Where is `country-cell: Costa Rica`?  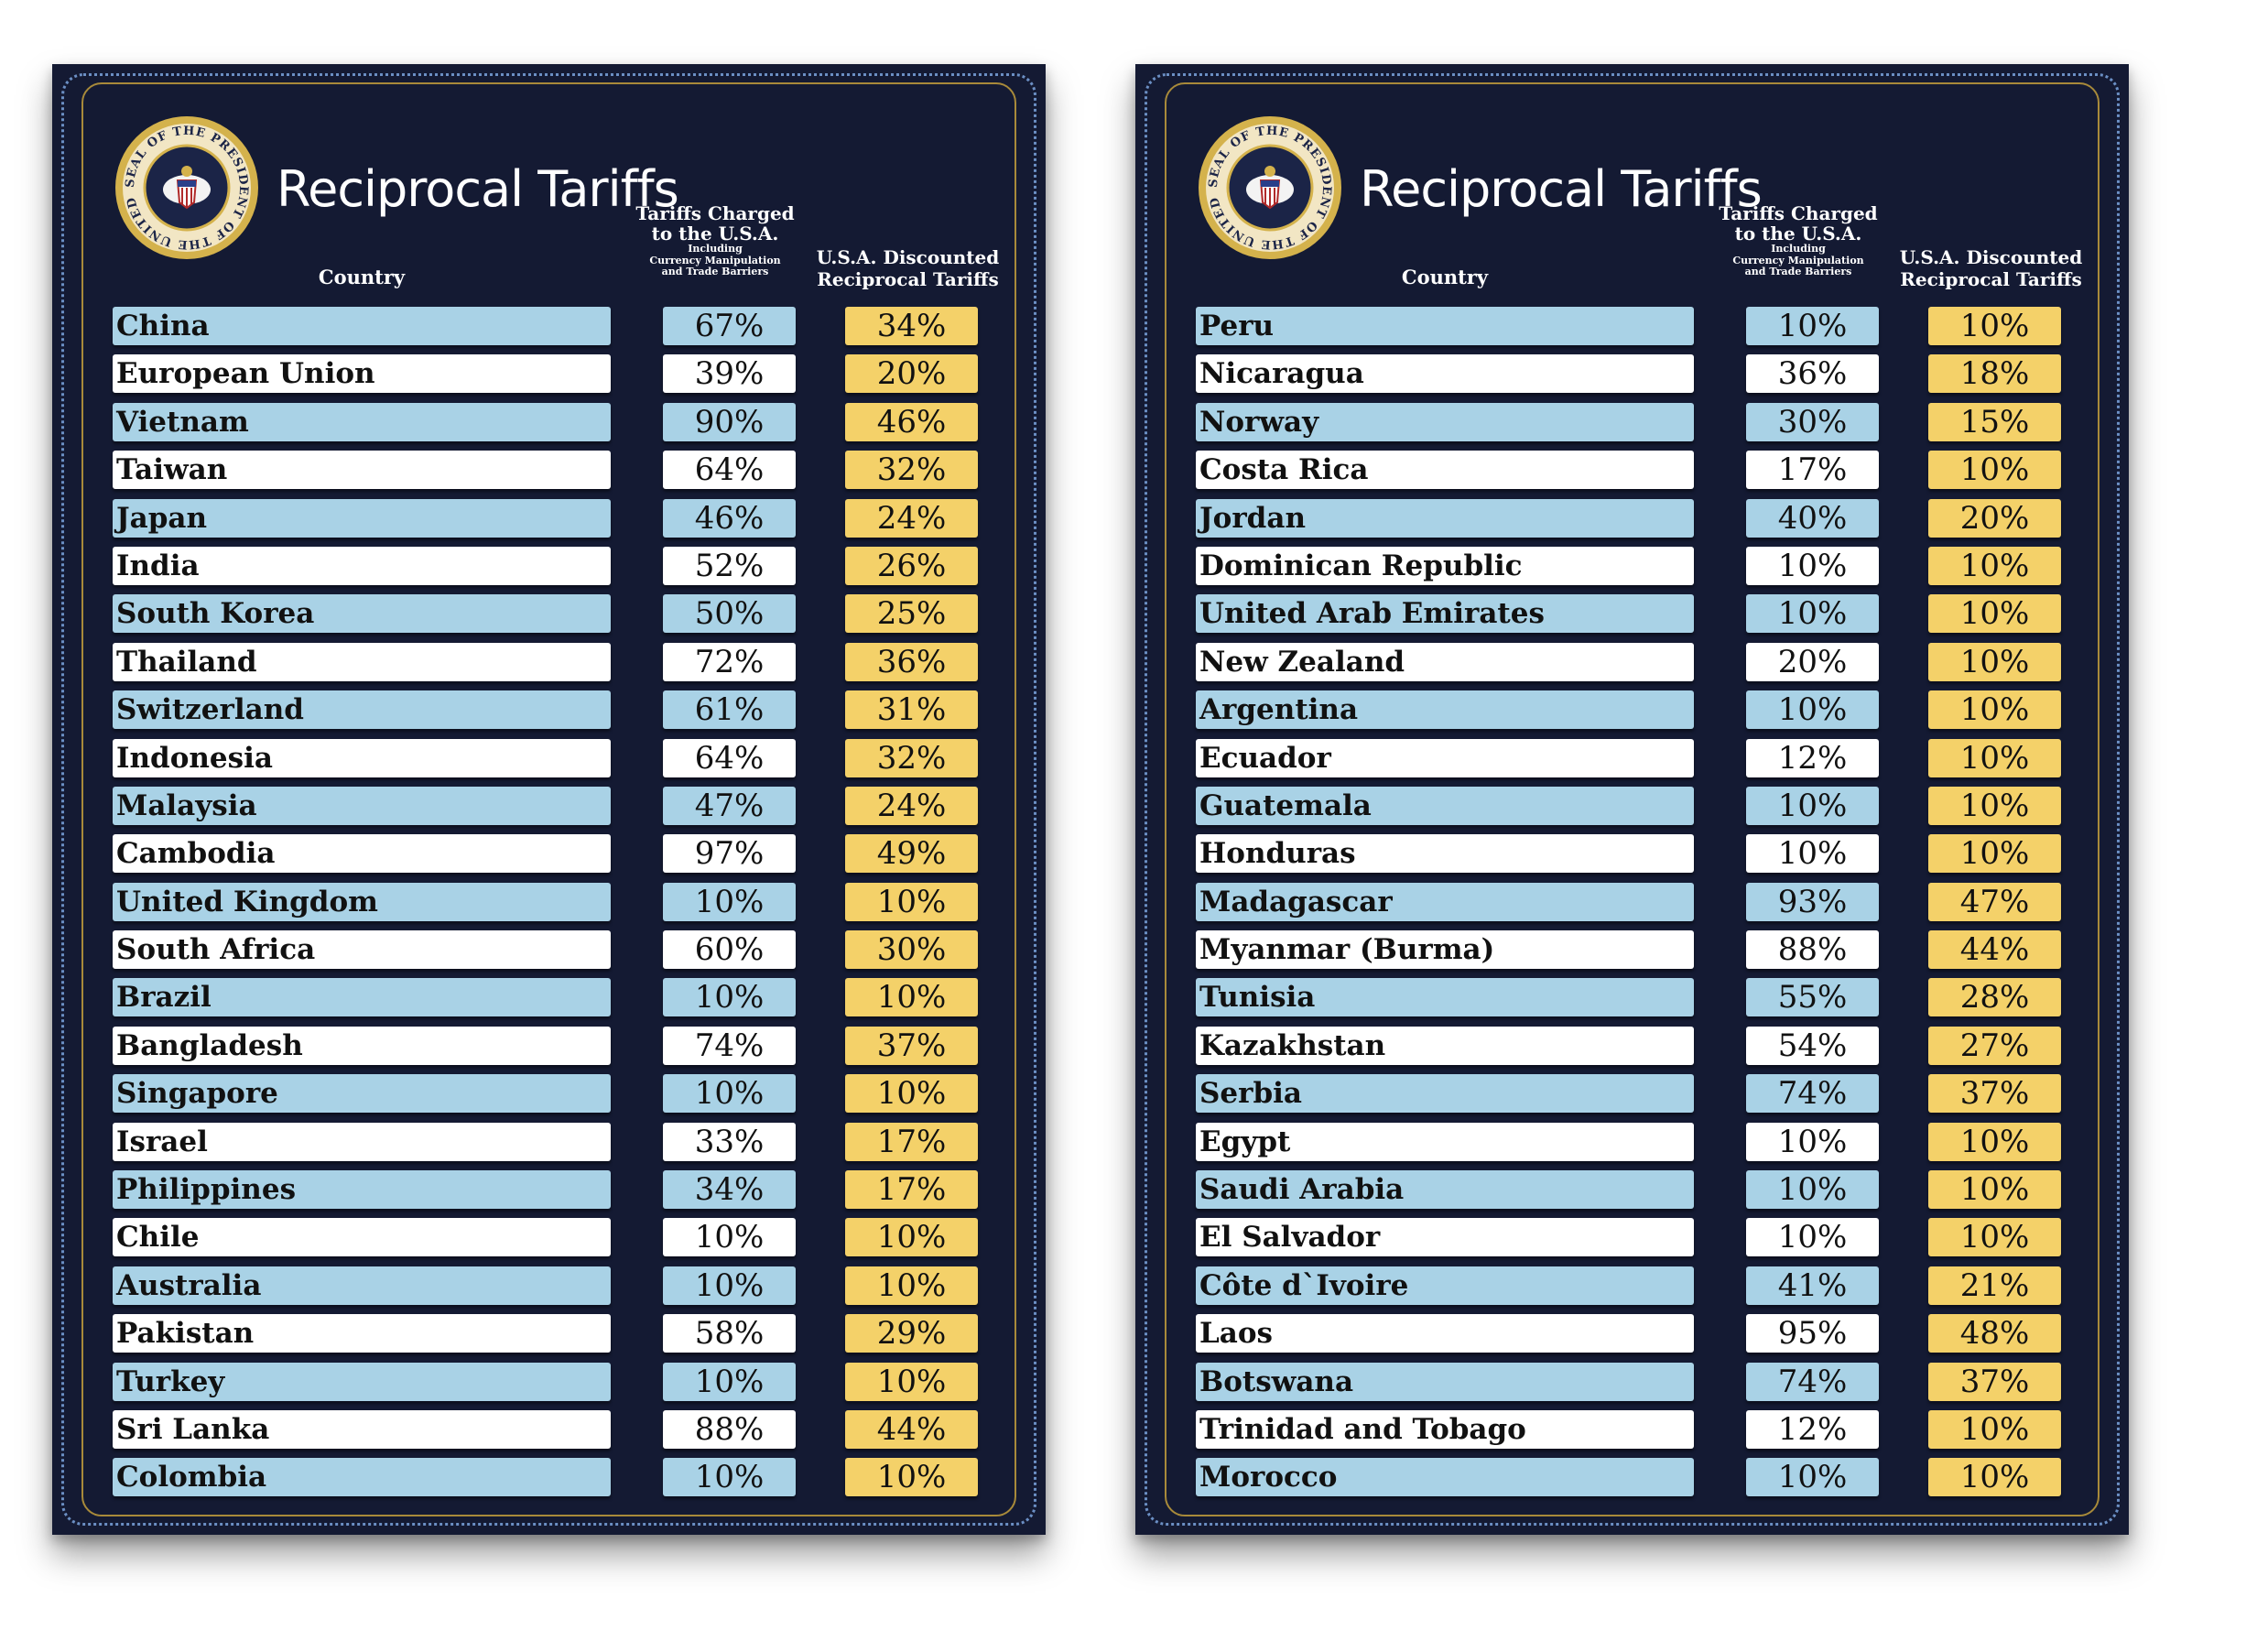 country-cell: Costa Rica is located at coordinates (1445, 471).